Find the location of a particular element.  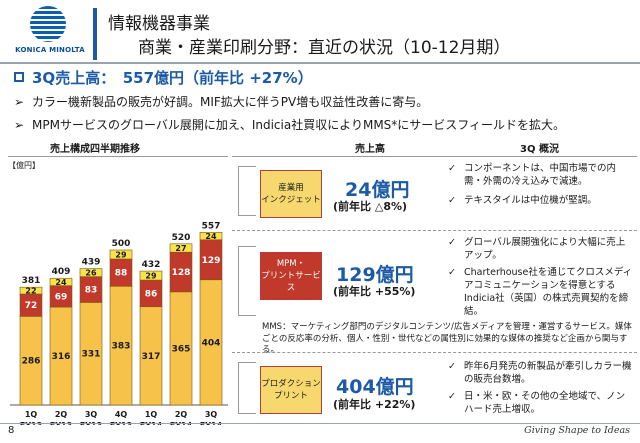

bar-total-label: 381 is located at coordinates (31, 281).